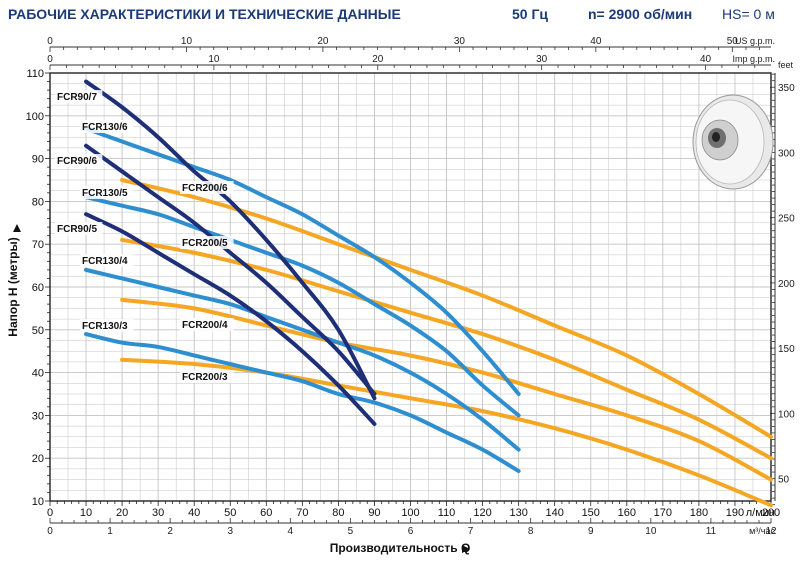 Image resolution: width=800 pixels, height=561 pixels. Describe the element at coordinates (86, 513) in the screenshot. I see `x-tick-label: 10` at that location.